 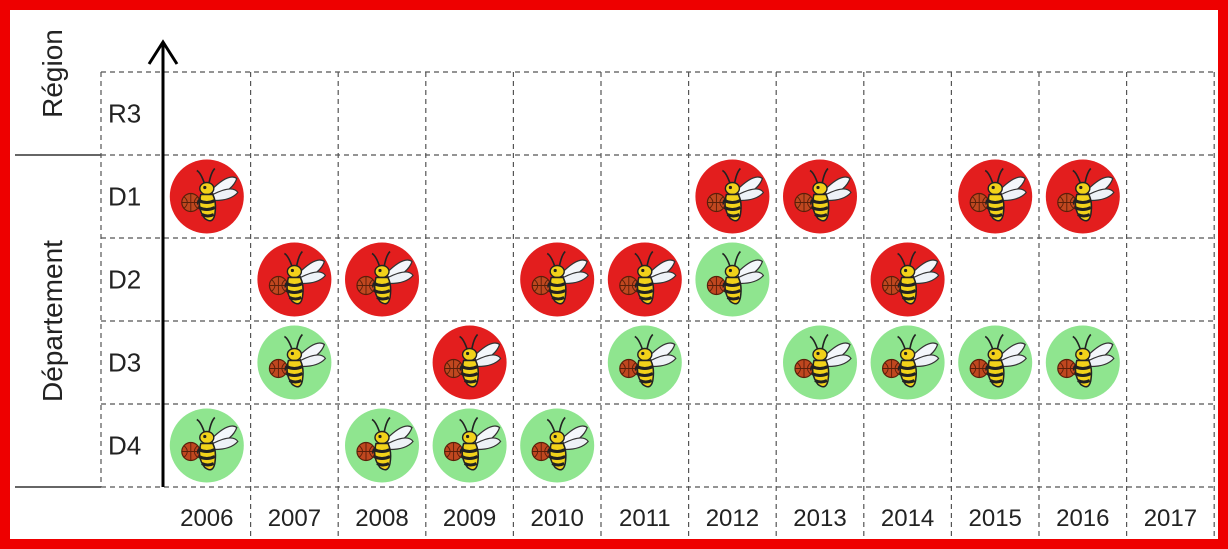 What do you see at coordinates (163, 52) in the screenshot?
I see `y-axis-arrow-icon` at bounding box center [163, 52].